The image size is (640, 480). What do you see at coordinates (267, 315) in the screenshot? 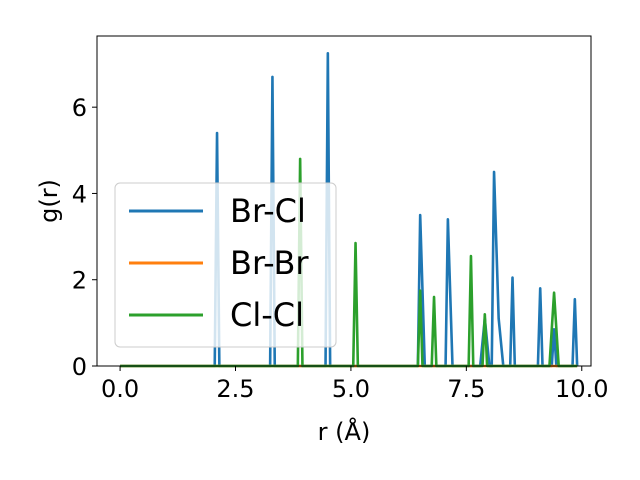
I see `legend-label-cl-cl: Cl-Cl` at bounding box center [267, 315].